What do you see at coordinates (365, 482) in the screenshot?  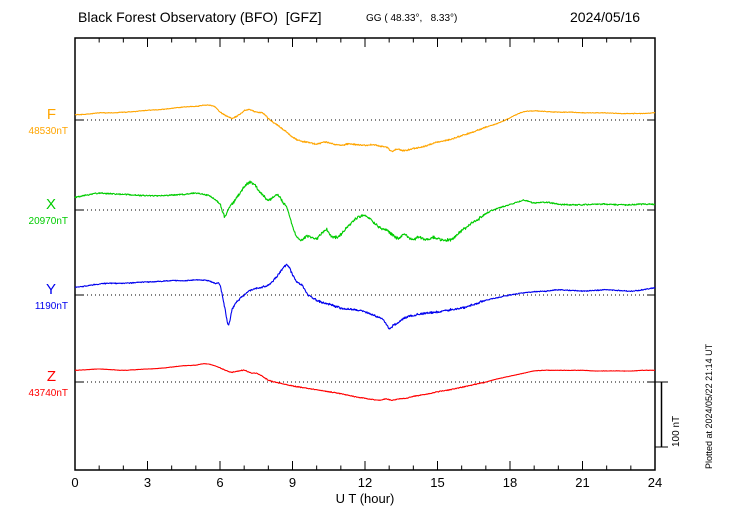 I see `x-tick-label: 12` at bounding box center [365, 482].